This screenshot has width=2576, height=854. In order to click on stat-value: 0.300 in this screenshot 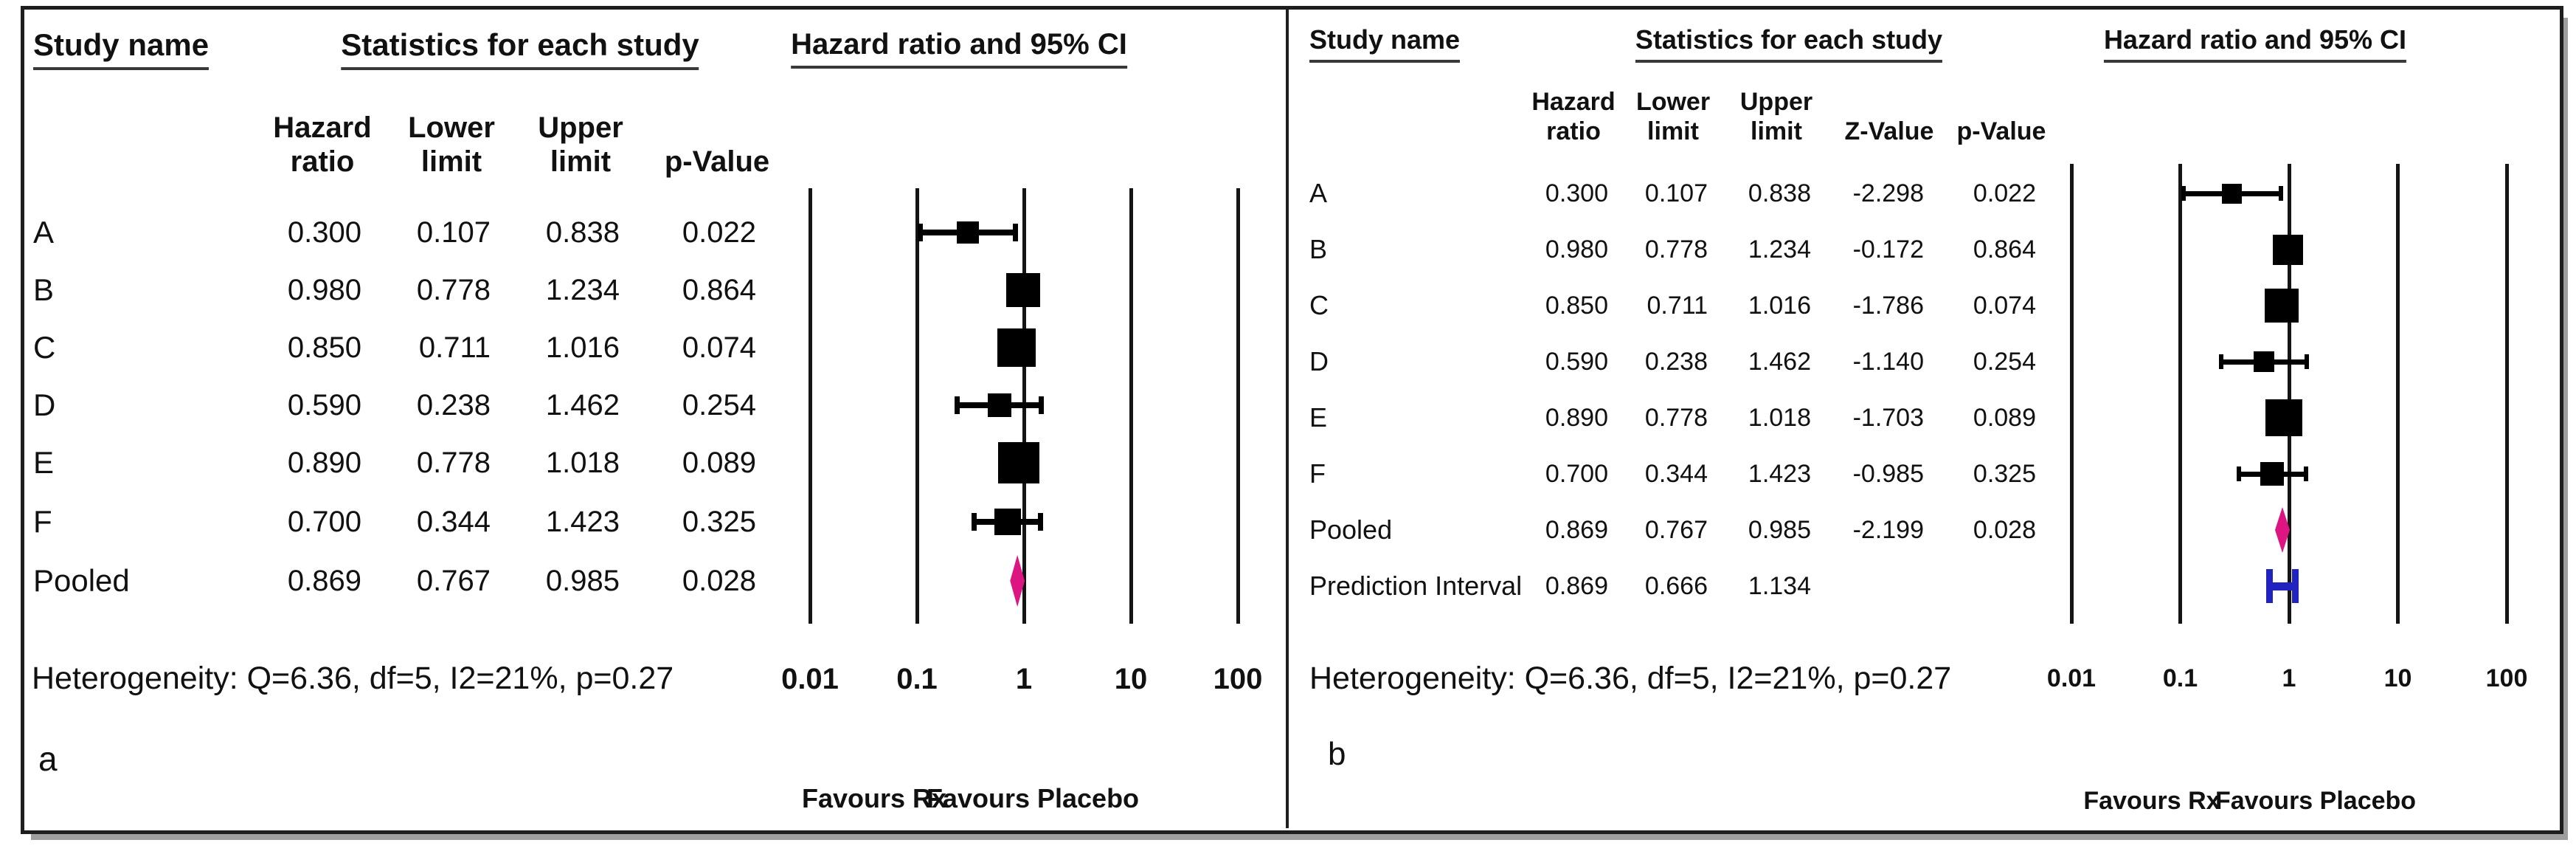, I will do `click(1577, 193)`.